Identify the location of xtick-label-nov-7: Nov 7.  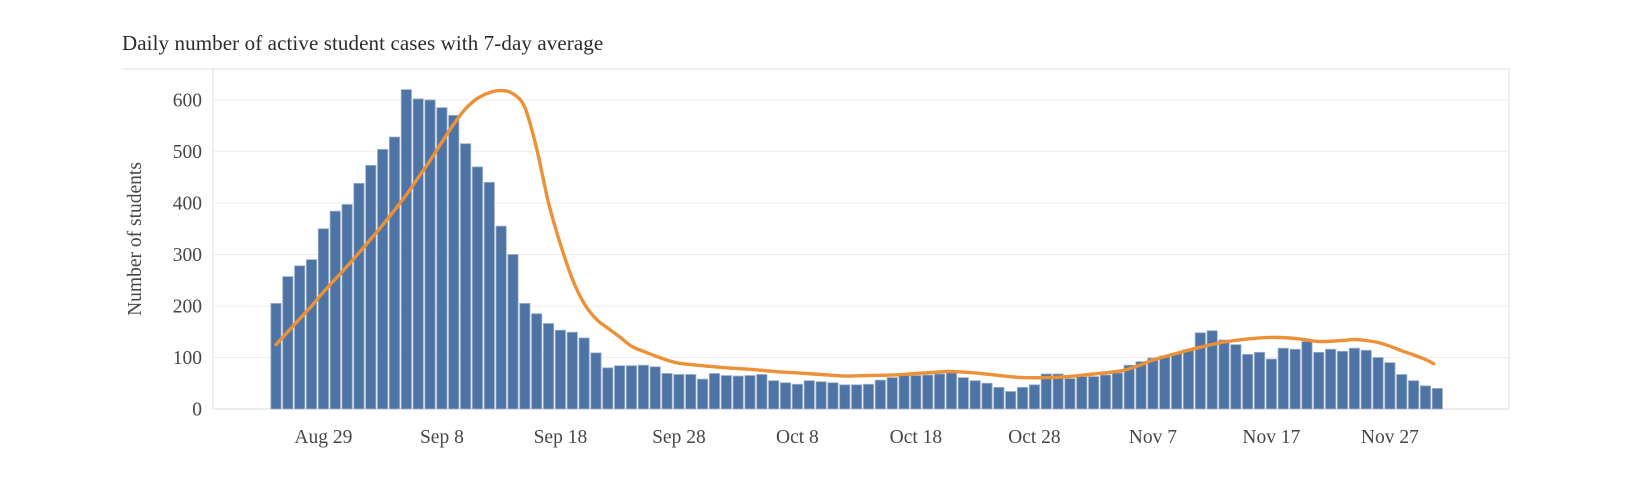
(1153, 437).